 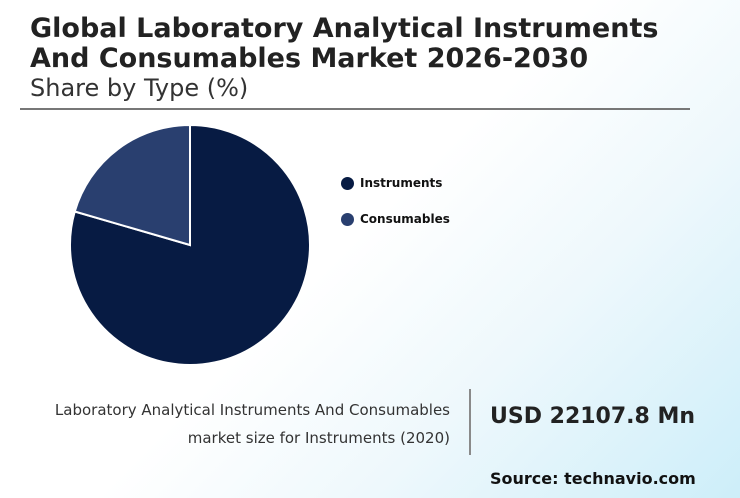 I want to click on stat-value: USD 22107.8 Mn, so click(x=593, y=416).